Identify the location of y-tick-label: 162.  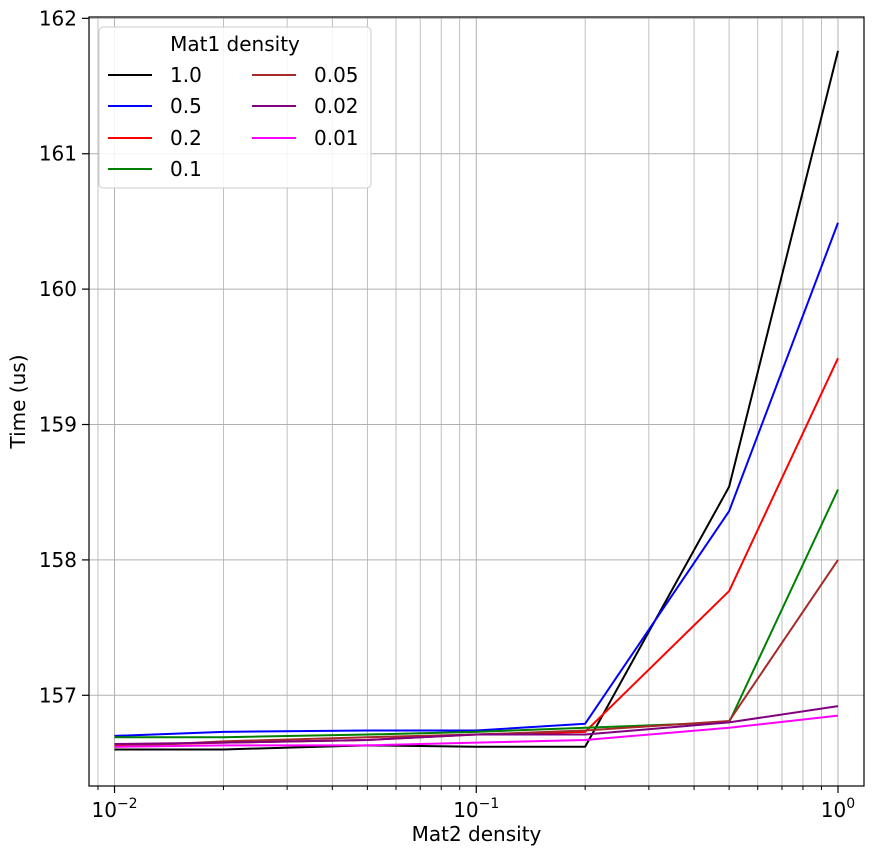
(58, 18).